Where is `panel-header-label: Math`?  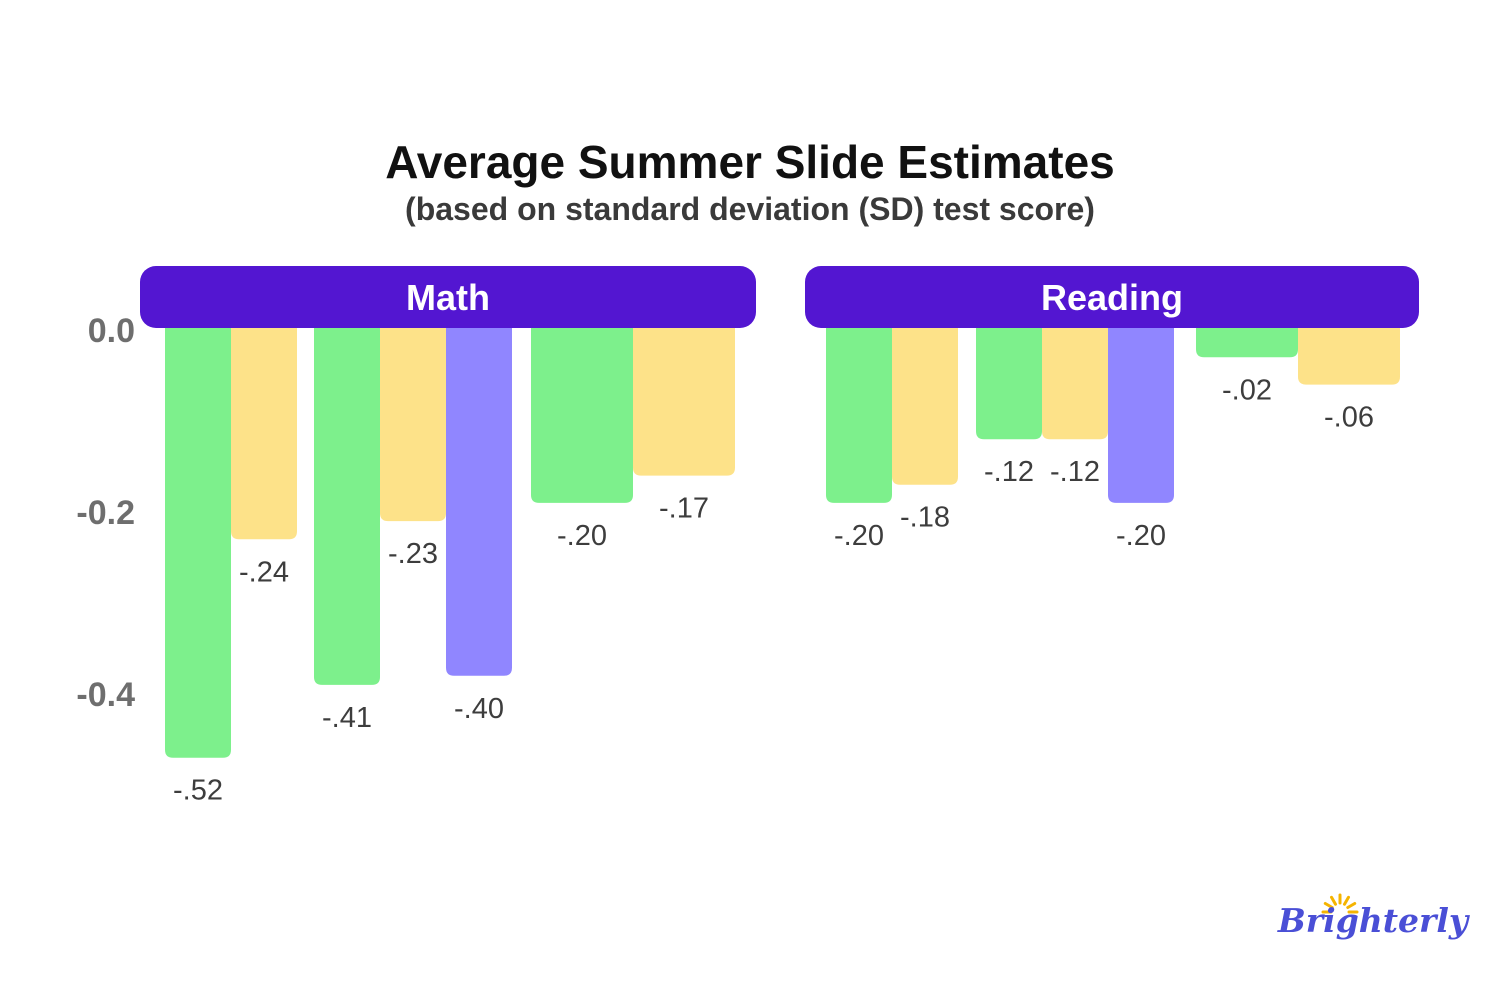 panel-header-label: Math is located at coordinates (448, 297).